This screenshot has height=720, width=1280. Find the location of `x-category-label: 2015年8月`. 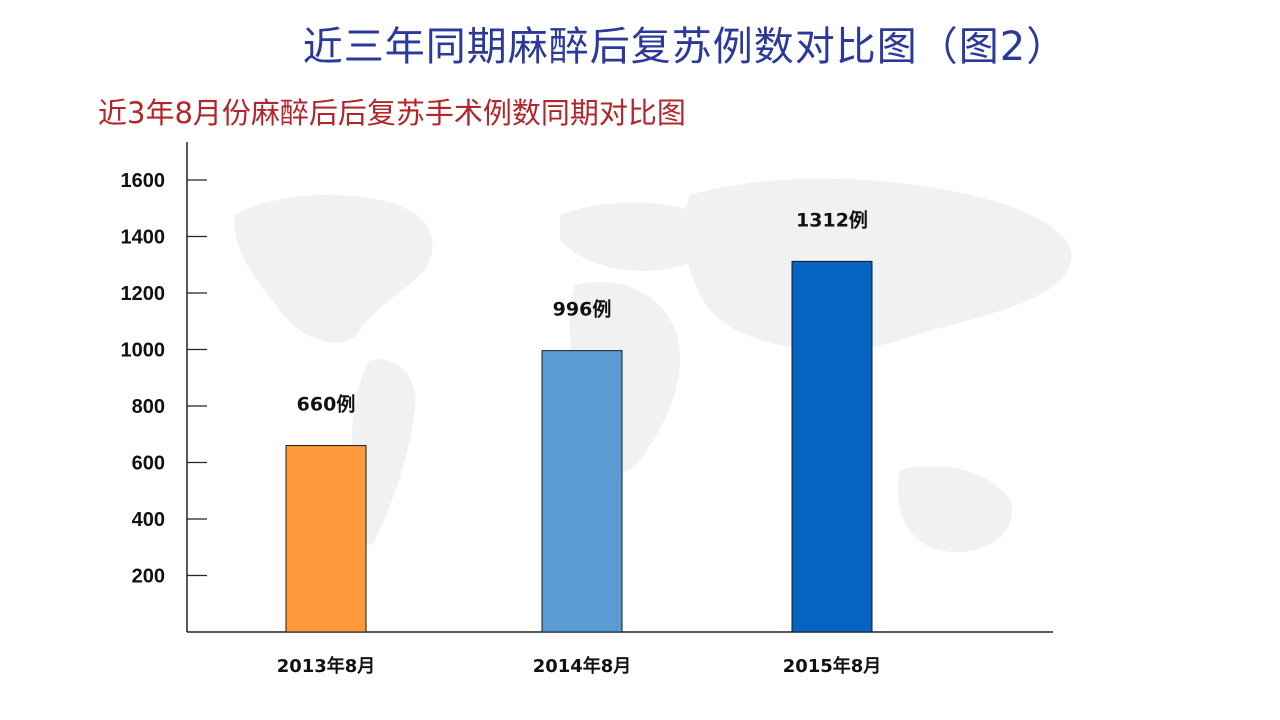

x-category-label: 2015年8月 is located at coordinates (832, 666).